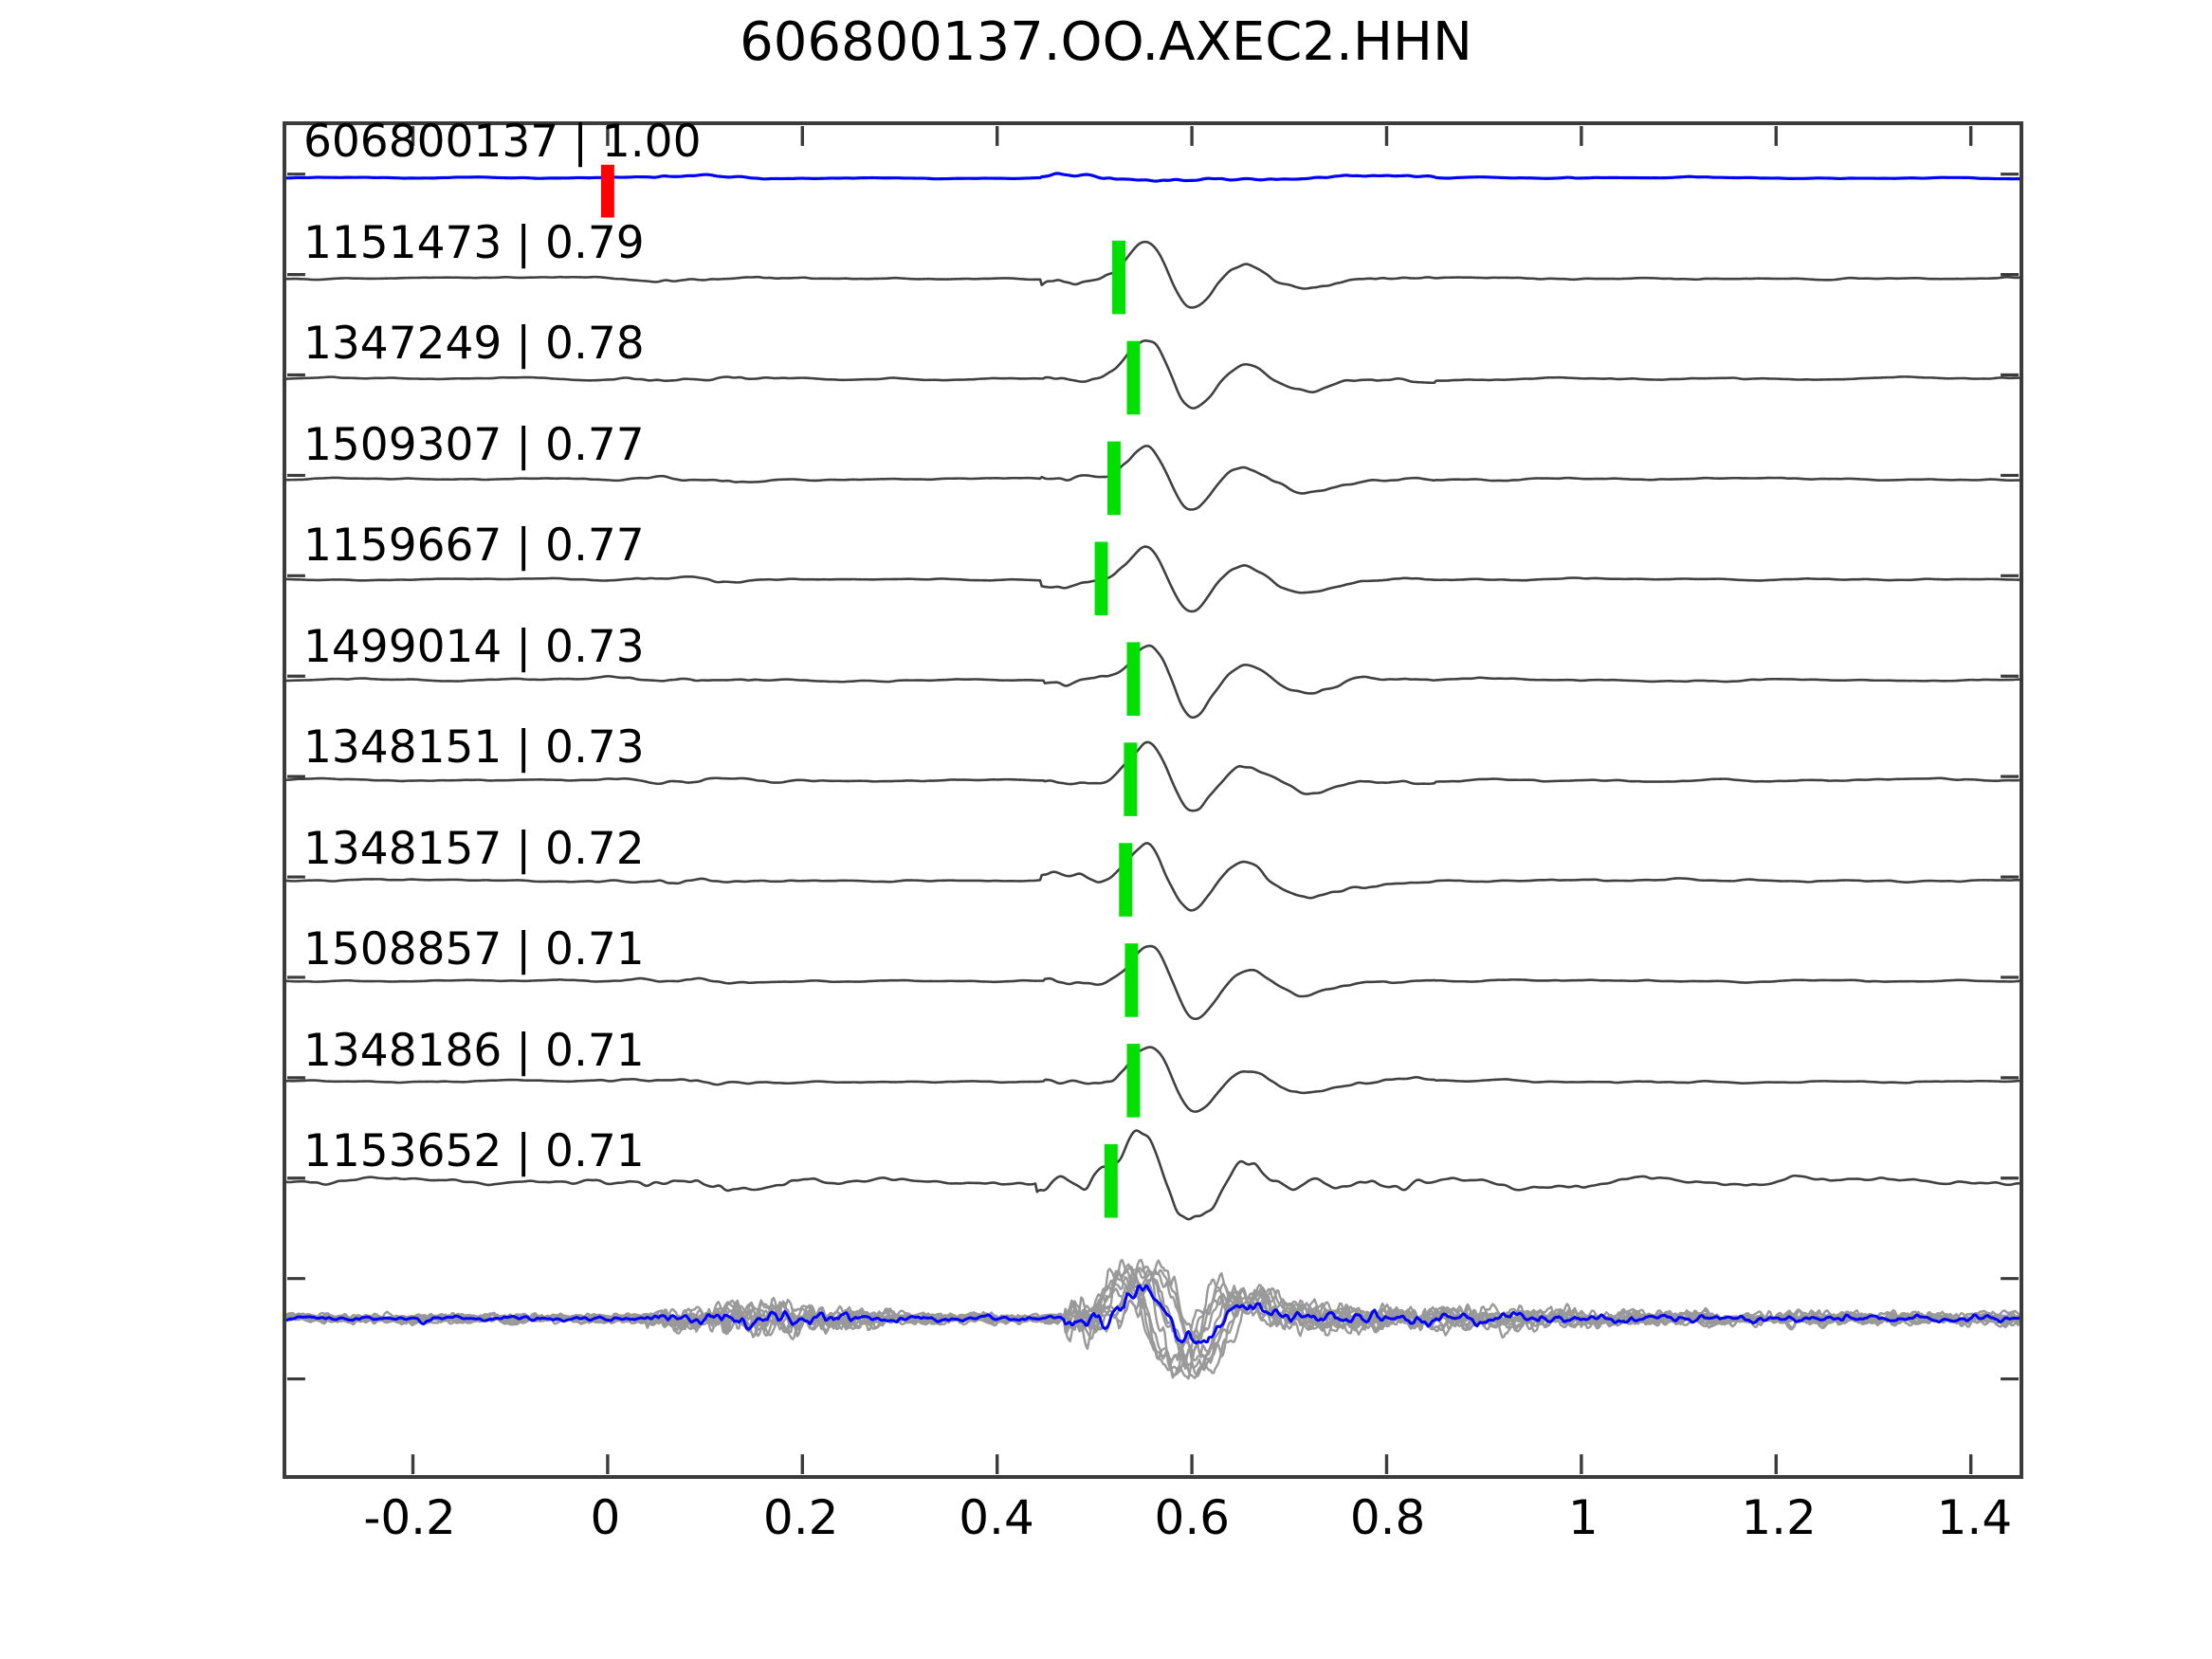 The width and height of the screenshot is (2212, 1659). I want to click on template-pick-marker, so click(607, 191).